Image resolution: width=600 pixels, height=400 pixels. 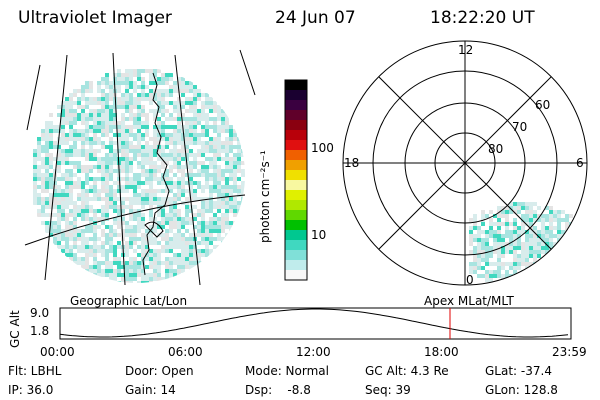 I want to click on info-door: Door: Open, so click(x=159, y=371).